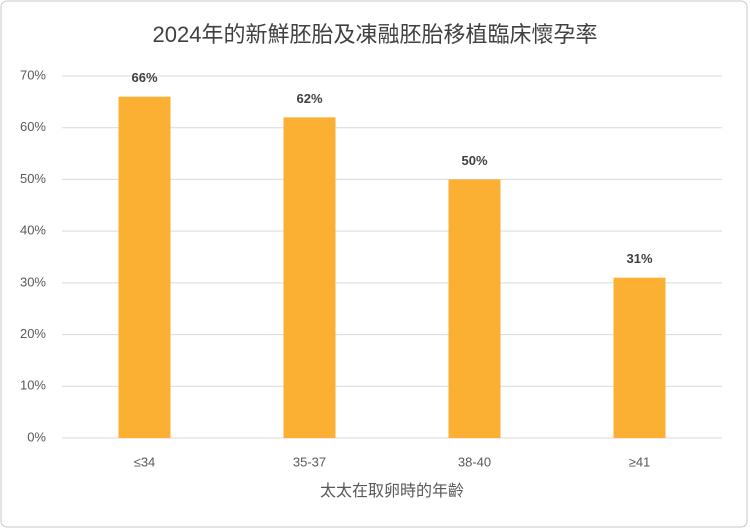 The image size is (750, 530). Describe the element at coordinates (144, 77) in the screenshot. I see `data-label: 66%` at that location.